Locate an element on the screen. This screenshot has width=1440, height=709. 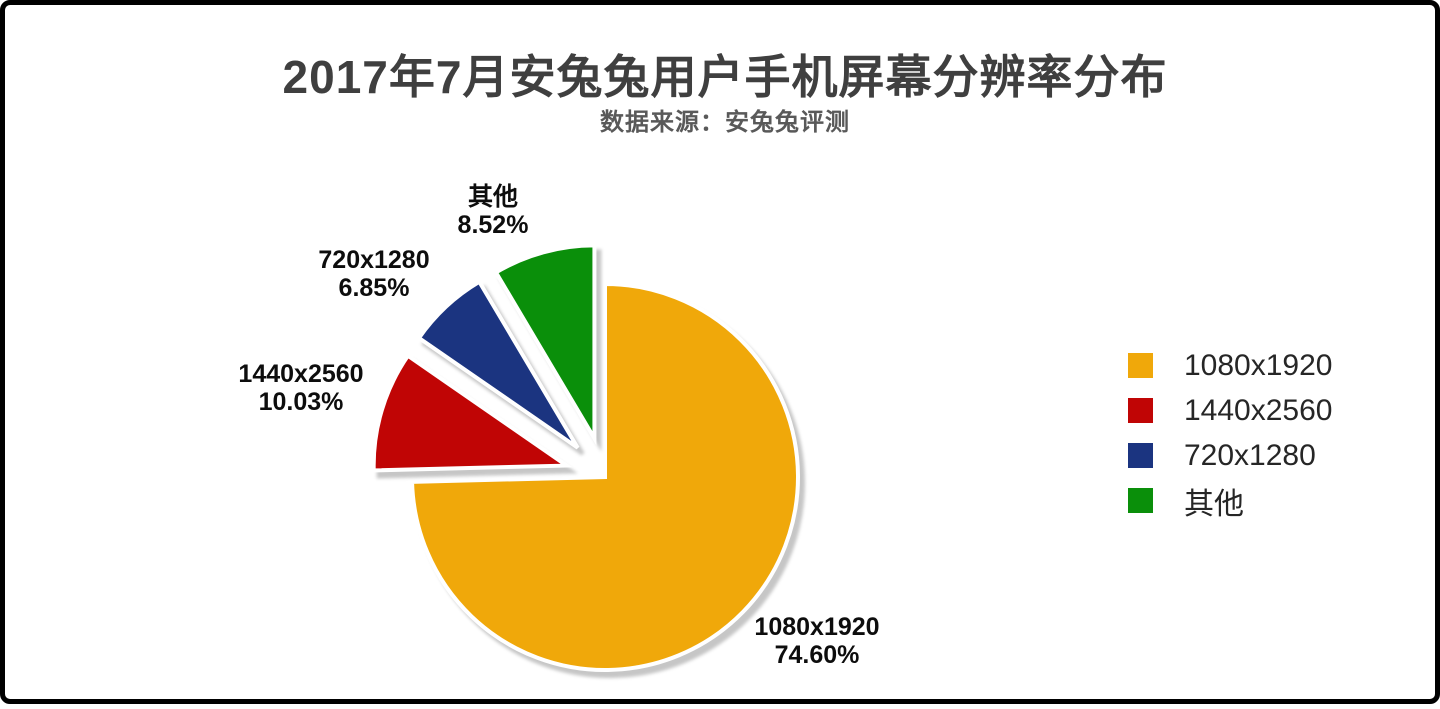
chart-subtitle: 数据来源：安兔兔评测 is located at coordinates (725, 122).